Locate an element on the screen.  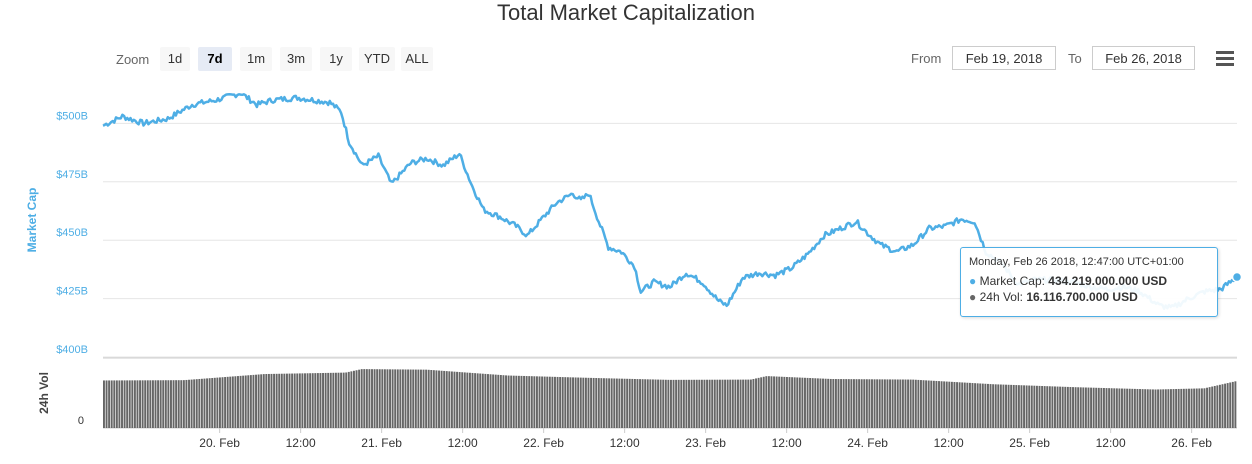
hamburger-menu-icon is located at coordinates (1225, 59).